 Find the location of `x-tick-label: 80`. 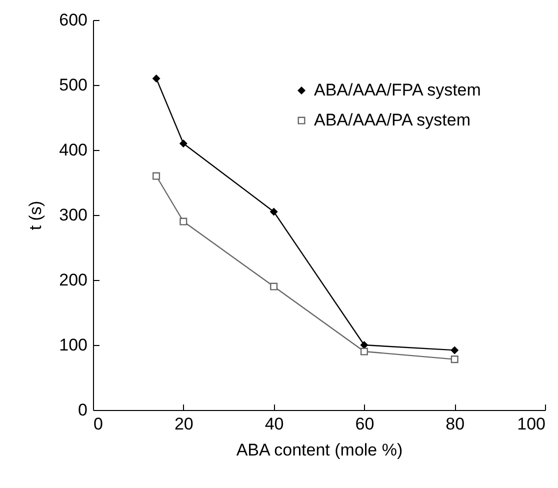

x-tick-label: 80 is located at coordinates (455, 424).